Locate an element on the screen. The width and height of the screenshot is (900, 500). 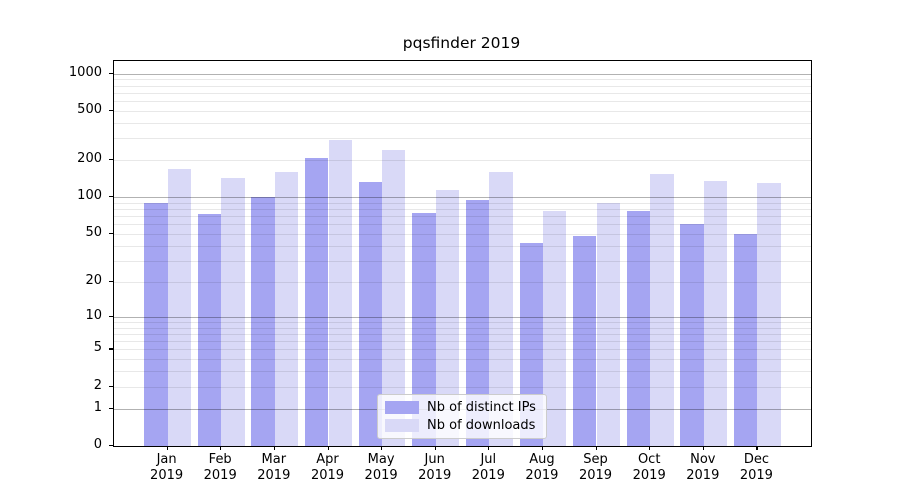
legend-swatch-downloads is located at coordinates (402, 425).